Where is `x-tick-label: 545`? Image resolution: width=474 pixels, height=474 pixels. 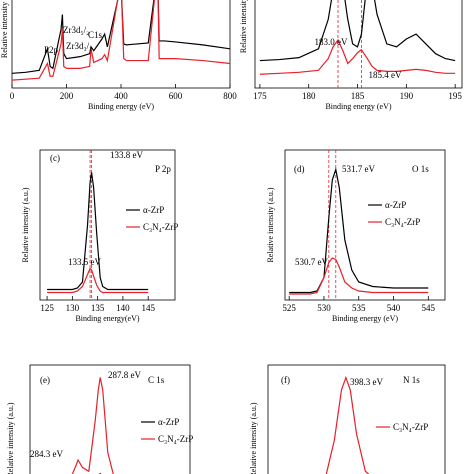 x-tick-label: 545 is located at coordinates (429, 308).